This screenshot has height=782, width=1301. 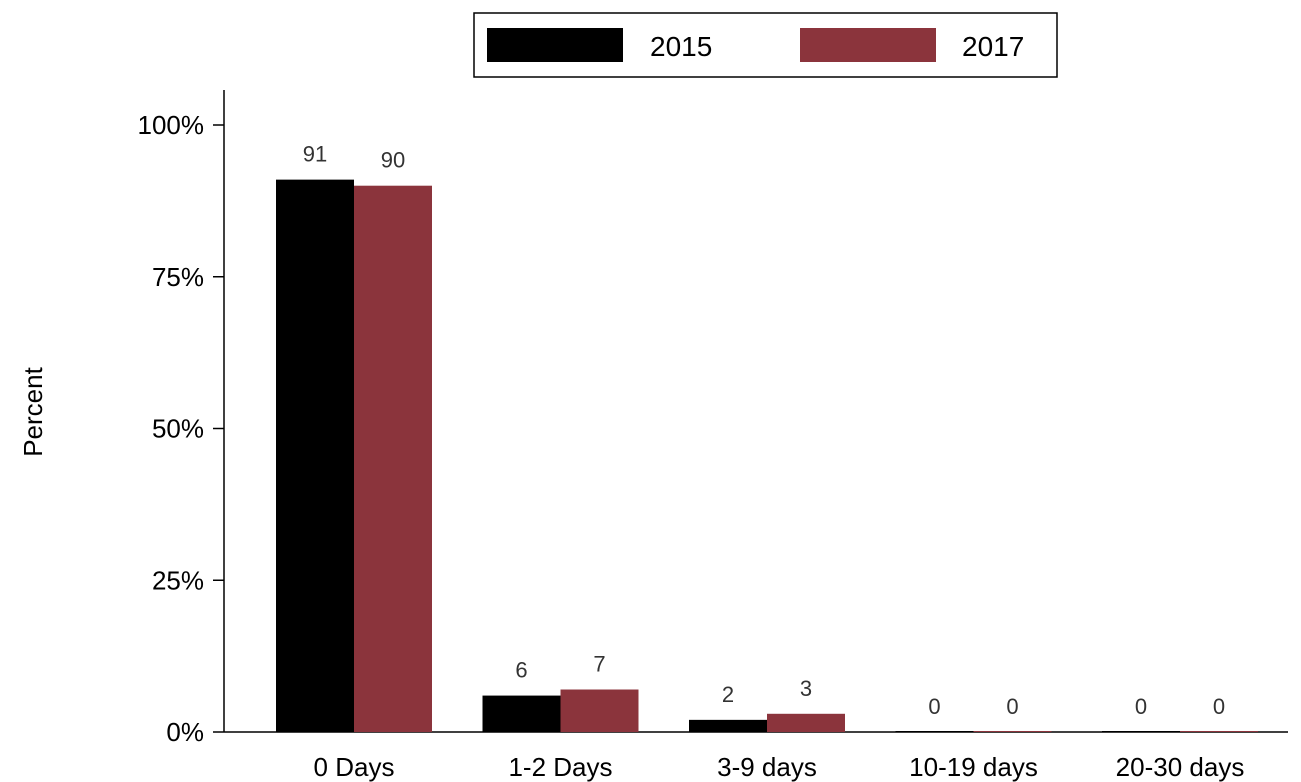 What do you see at coordinates (806, 722) in the screenshot?
I see `bar-2017-3-9-days` at bounding box center [806, 722].